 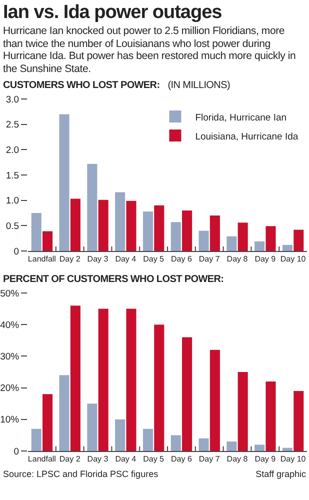 What do you see at coordinates (13, 125) in the screenshot?
I see `y-tick-label: 2.5` at bounding box center [13, 125].